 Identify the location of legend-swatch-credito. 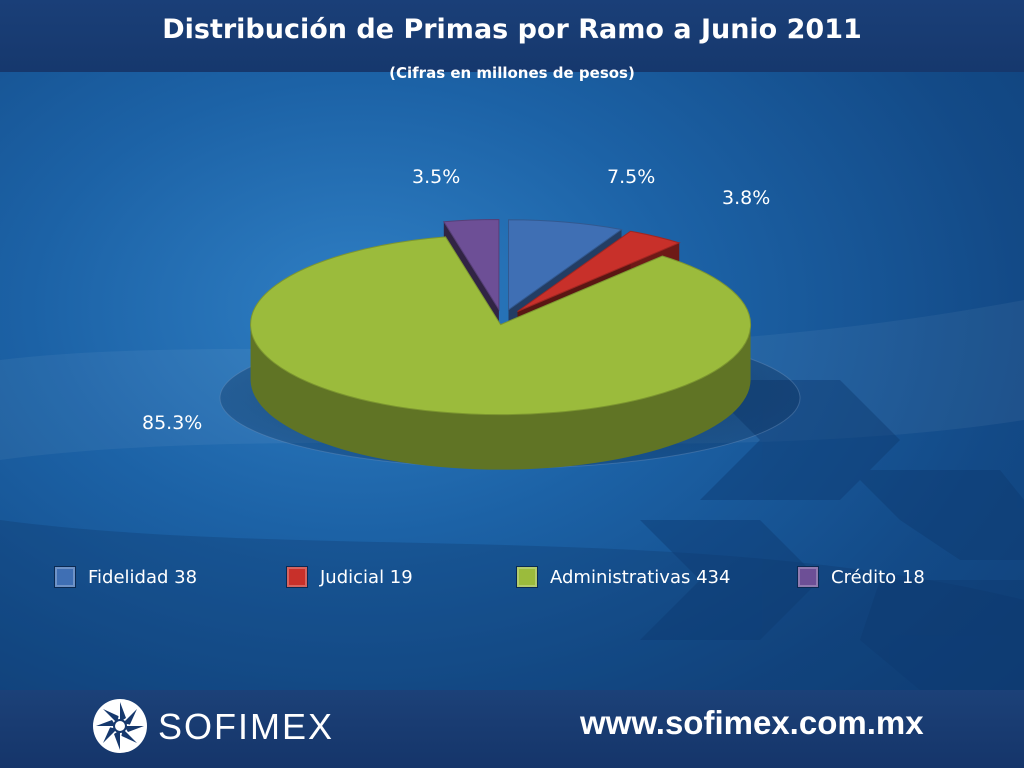
(808, 577).